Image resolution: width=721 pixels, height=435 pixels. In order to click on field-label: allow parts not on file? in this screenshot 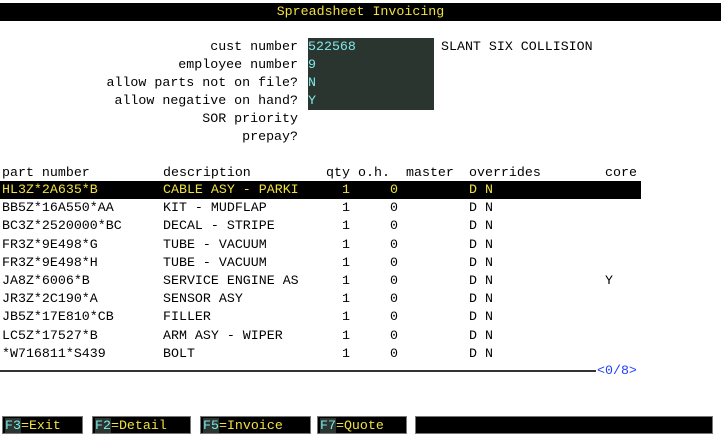, I will do `click(202, 82)`.